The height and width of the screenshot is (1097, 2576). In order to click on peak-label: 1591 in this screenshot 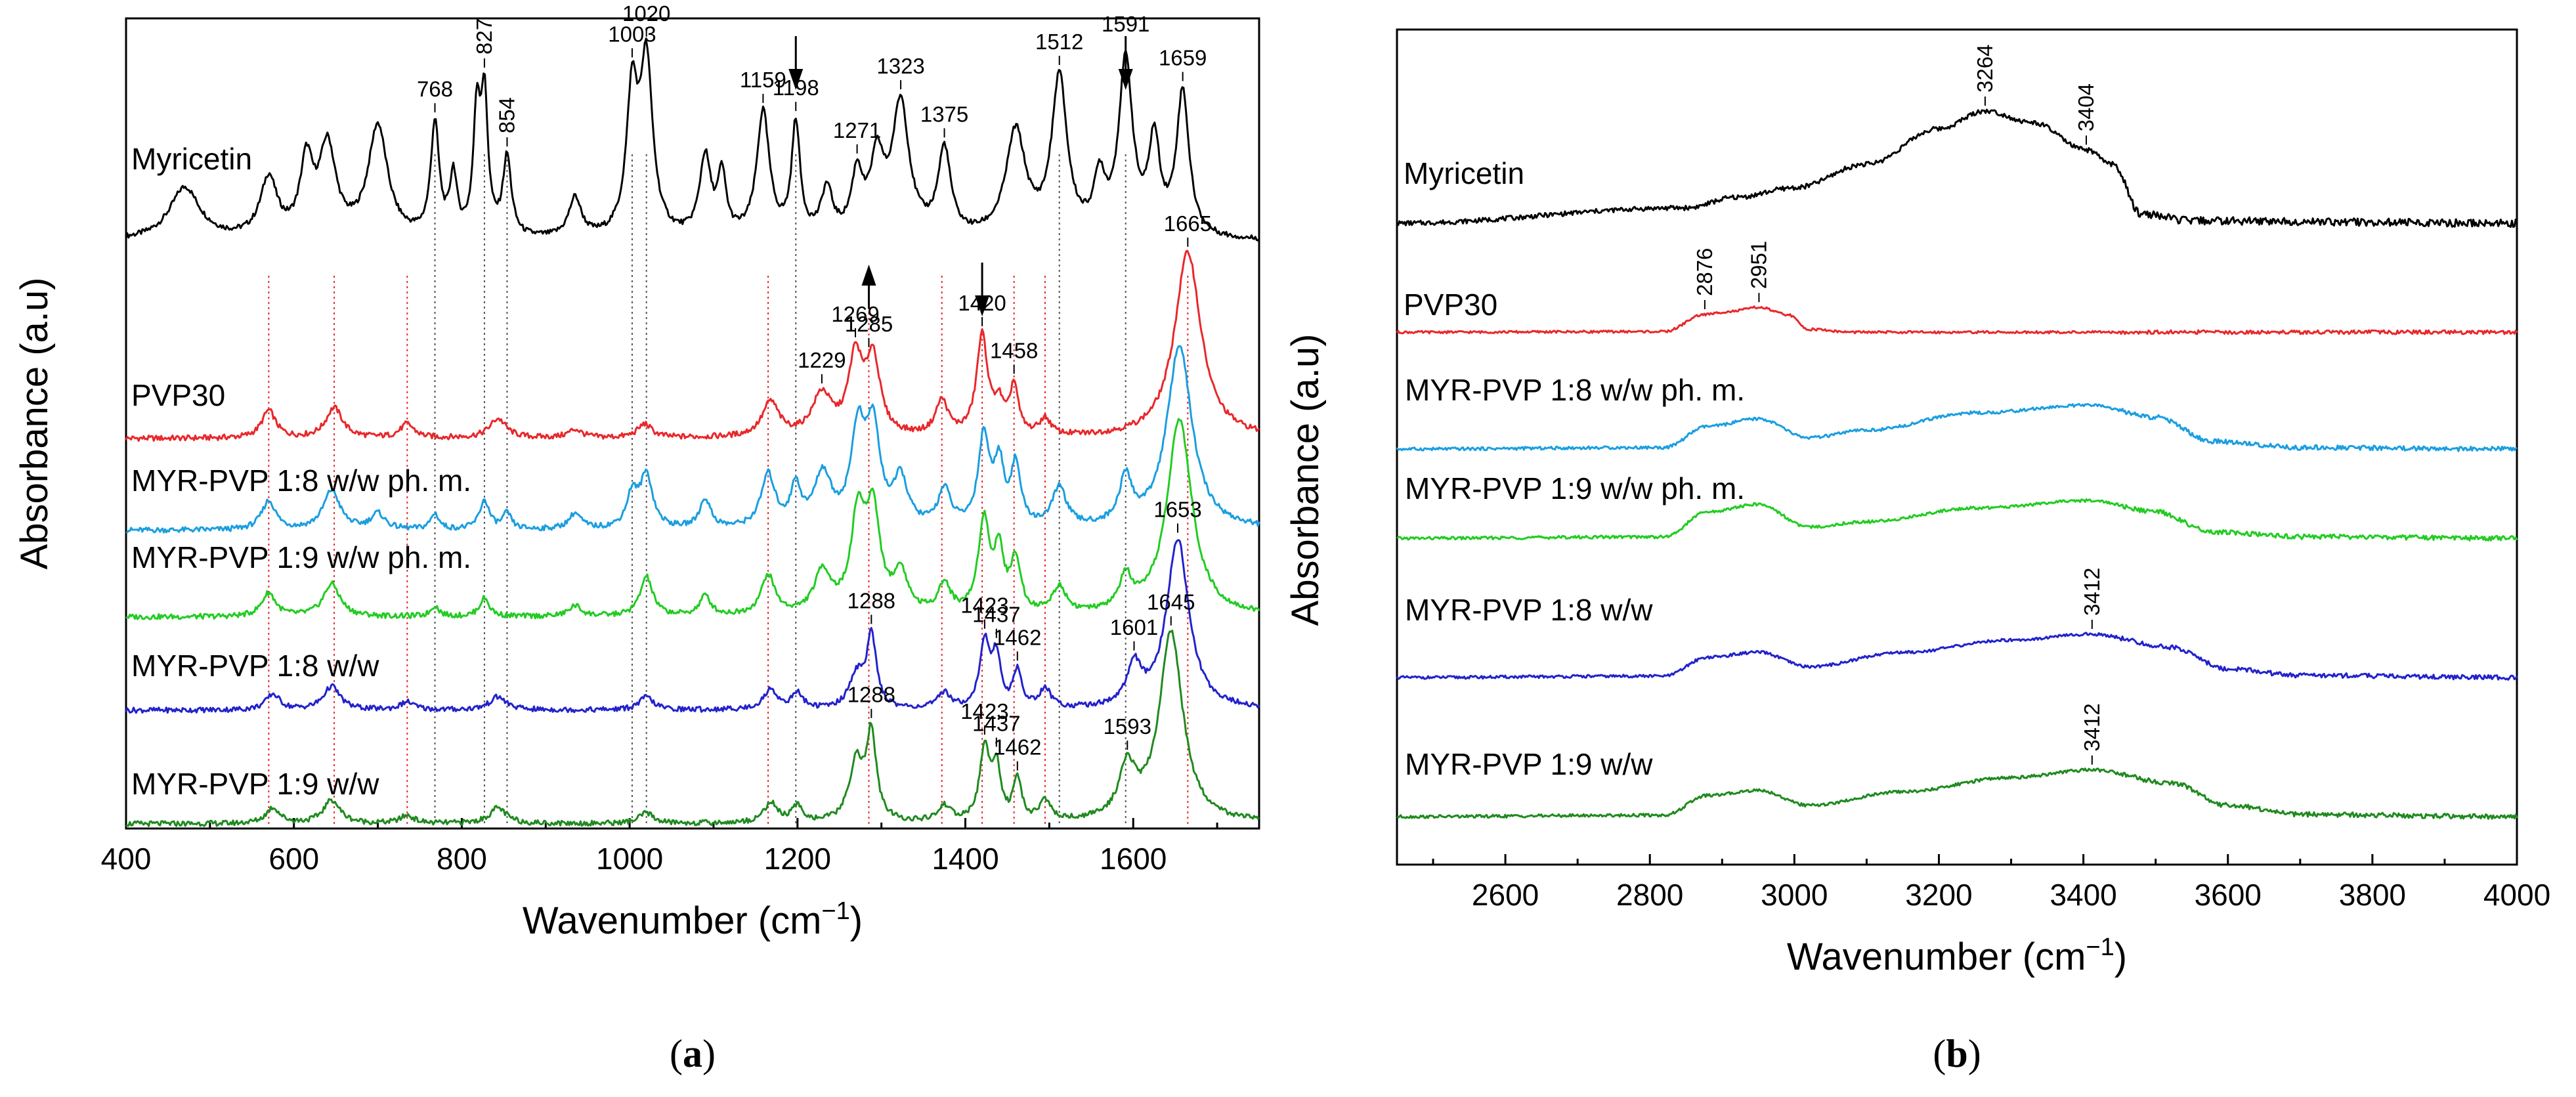, I will do `click(1125, 24)`.